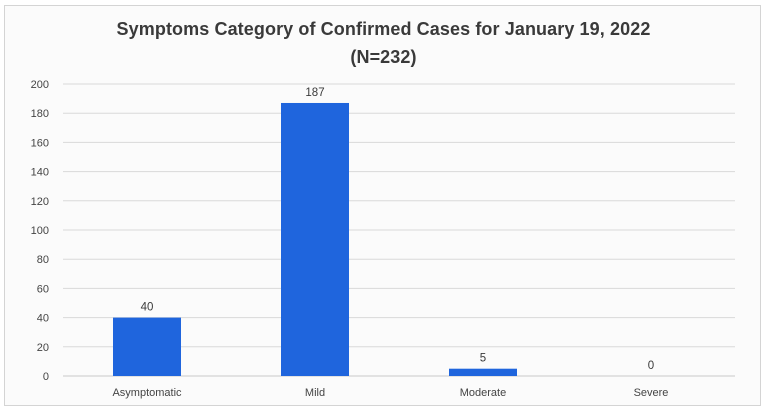 The height and width of the screenshot is (412, 767). What do you see at coordinates (40, 173) in the screenshot?
I see `y-tick-label: 140` at bounding box center [40, 173].